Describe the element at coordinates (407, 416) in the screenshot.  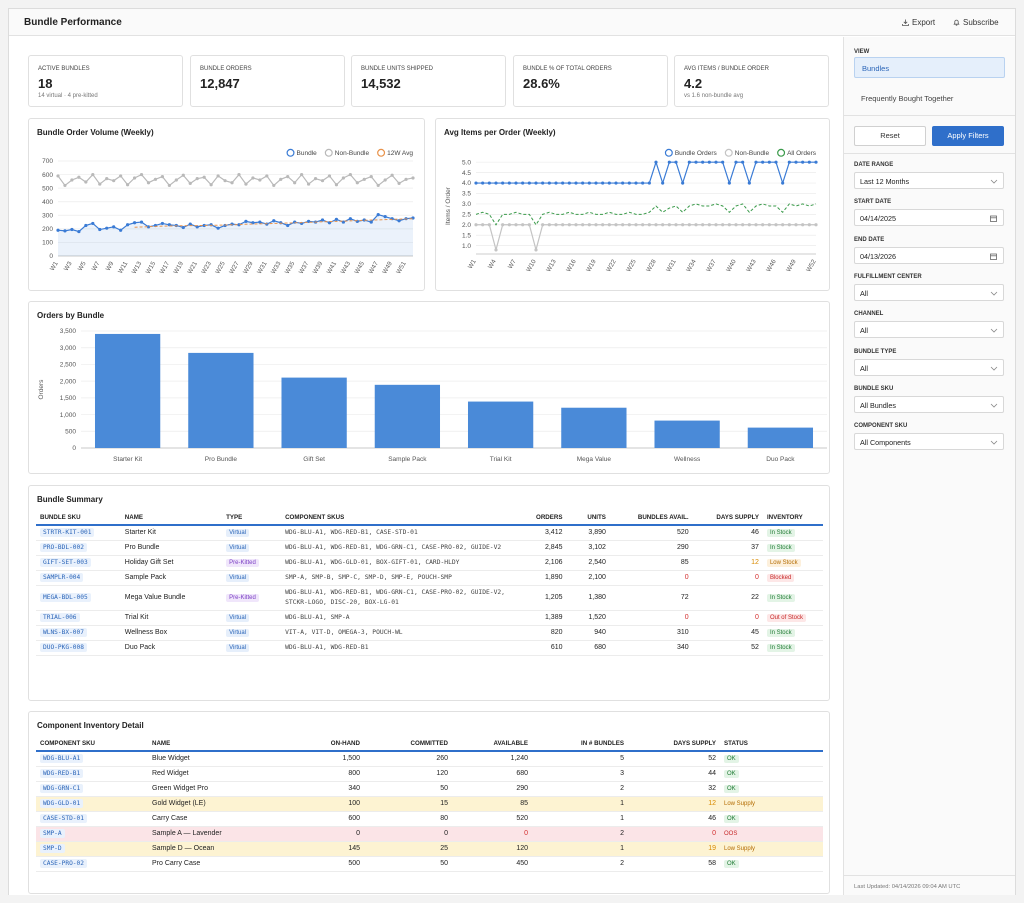
I see `bar` at that location.